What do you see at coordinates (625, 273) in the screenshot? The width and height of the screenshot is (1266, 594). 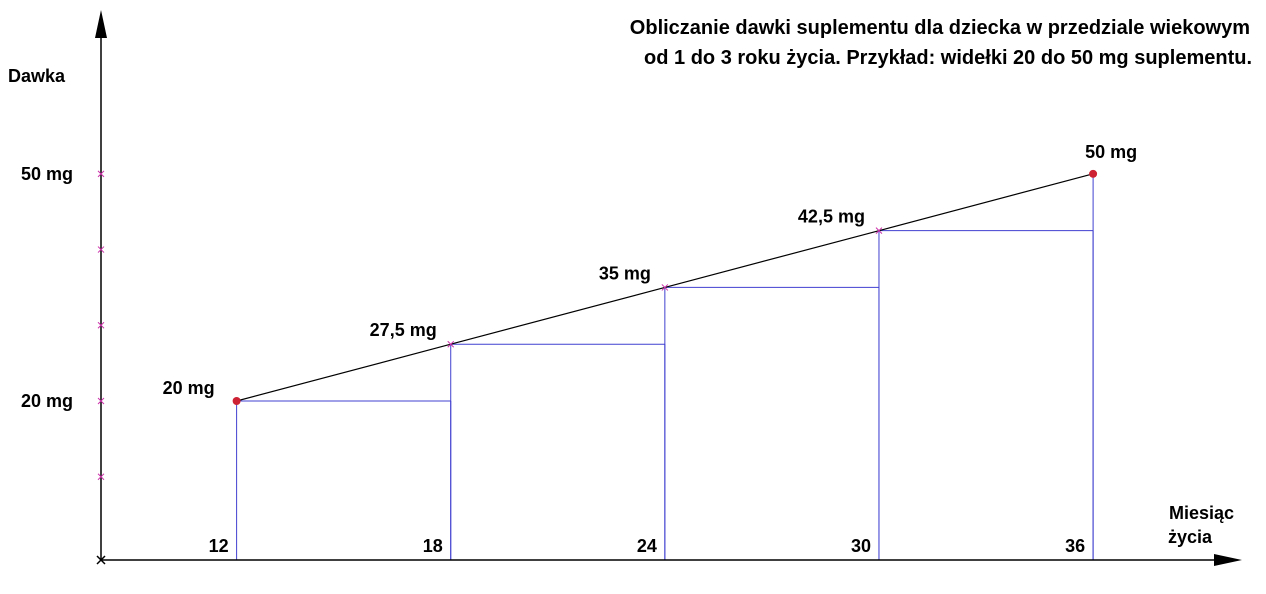 I see `data-label: 35 mg` at bounding box center [625, 273].